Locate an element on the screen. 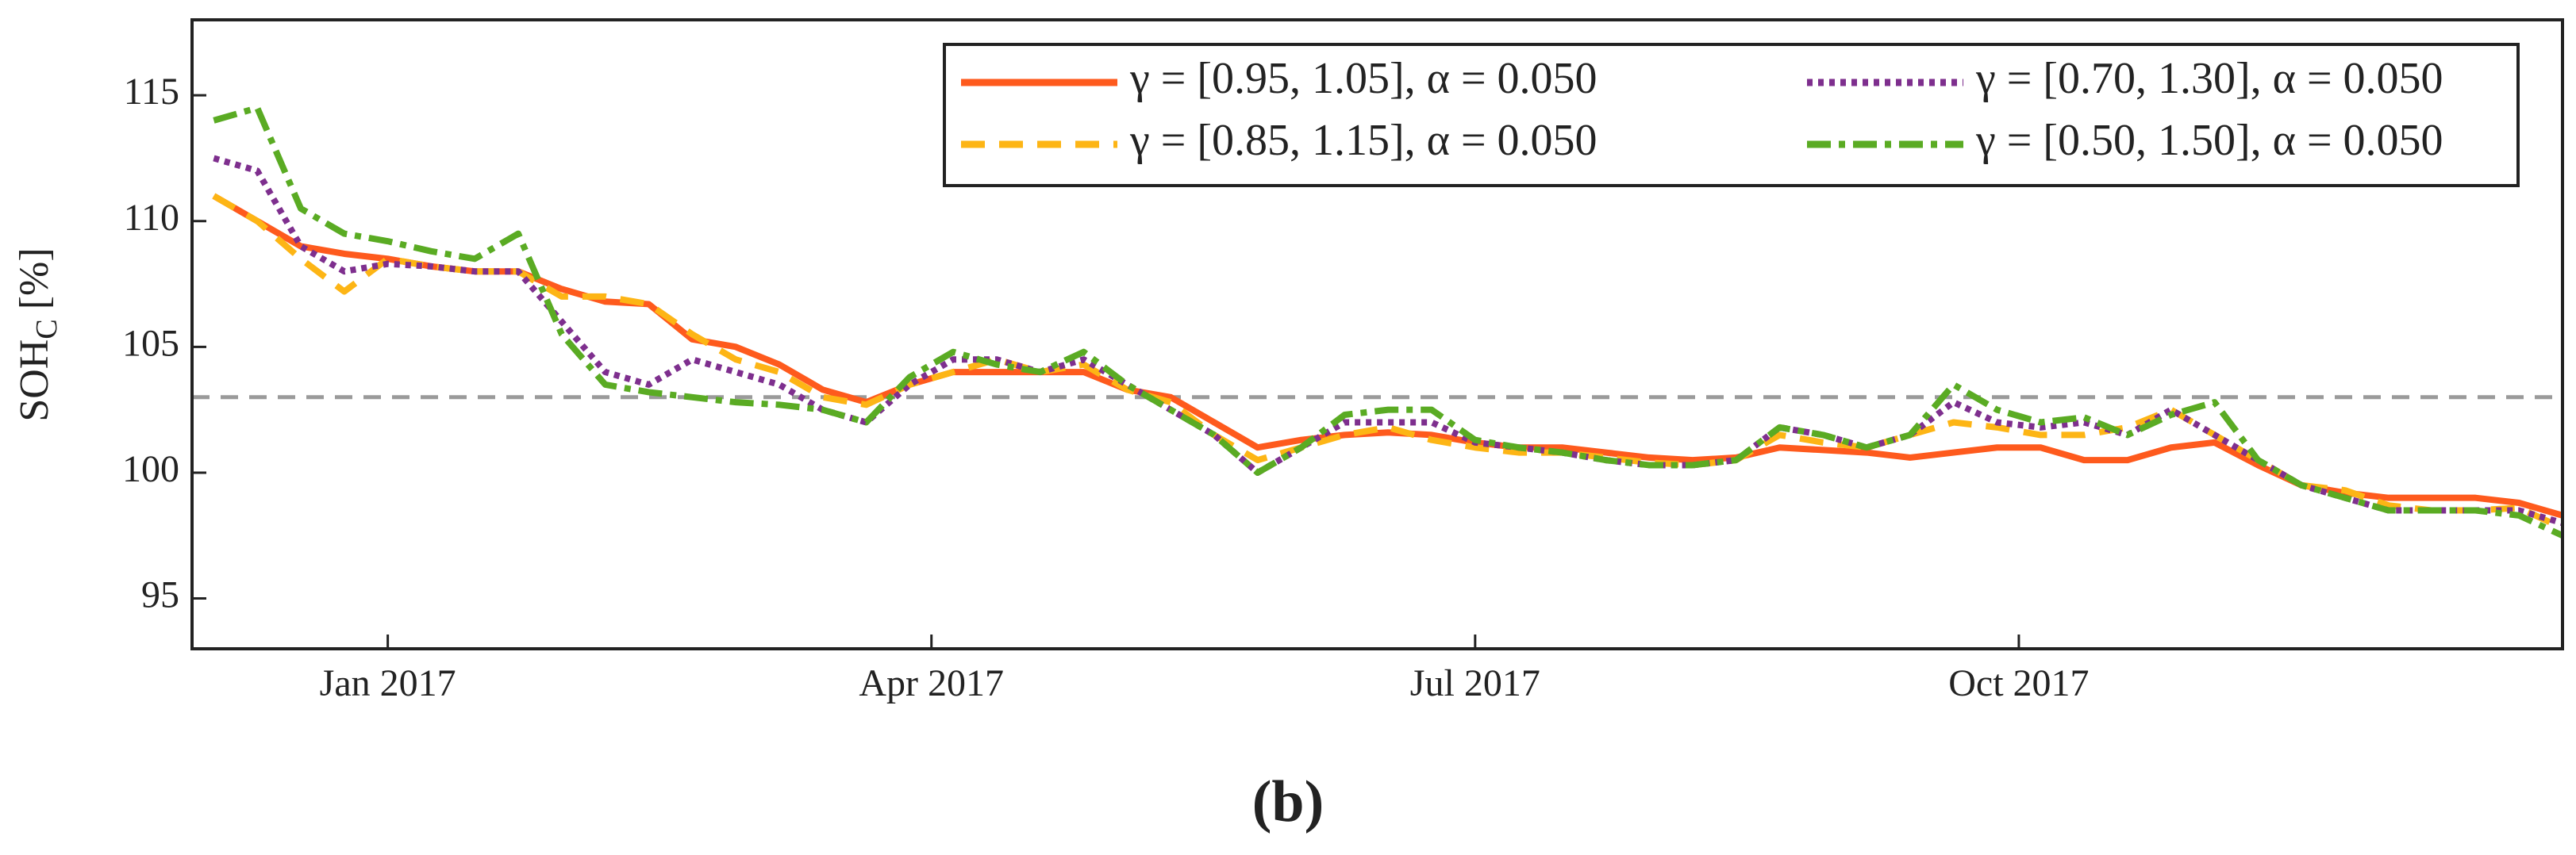 The height and width of the screenshot is (855, 2576). y-tick-label: 95 is located at coordinates (160, 595).